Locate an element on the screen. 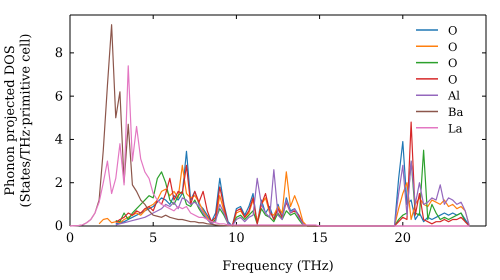 The width and height of the screenshot is (500, 280). x-tick-label: 20 is located at coordinates (403, 238).